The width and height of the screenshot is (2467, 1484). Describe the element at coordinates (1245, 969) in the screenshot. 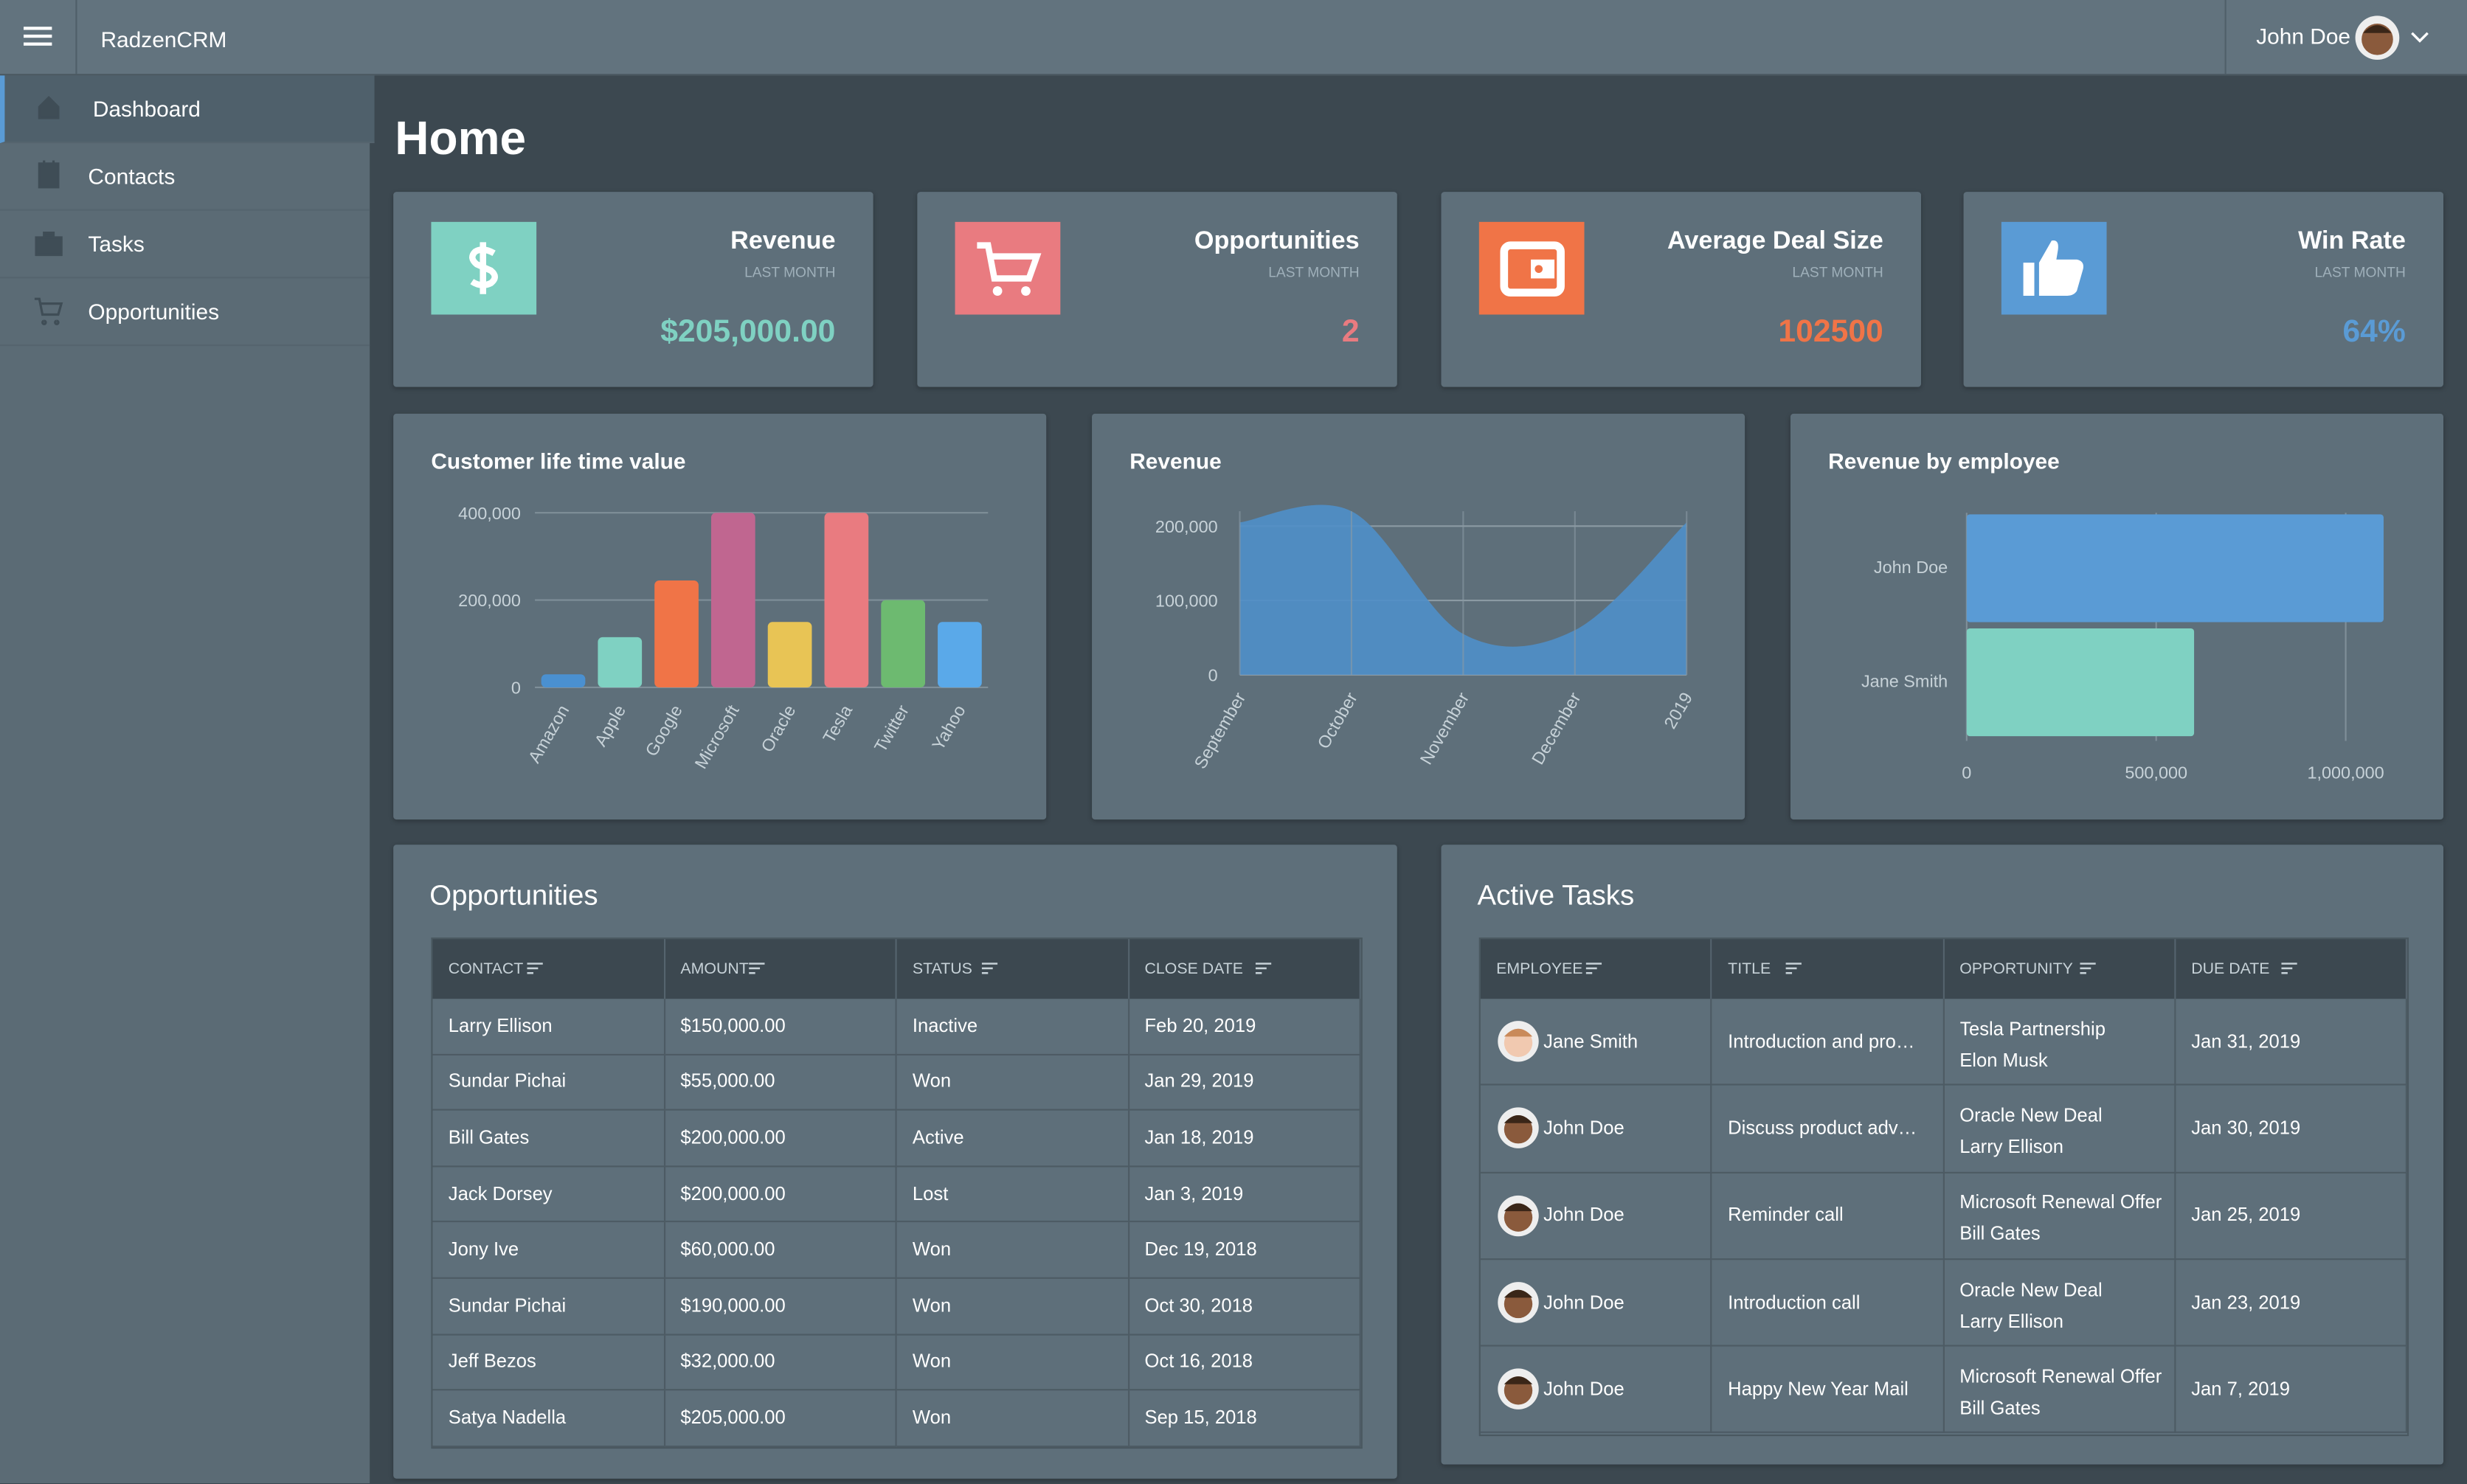

I see `column-header: CLOSE DATE` at that location.